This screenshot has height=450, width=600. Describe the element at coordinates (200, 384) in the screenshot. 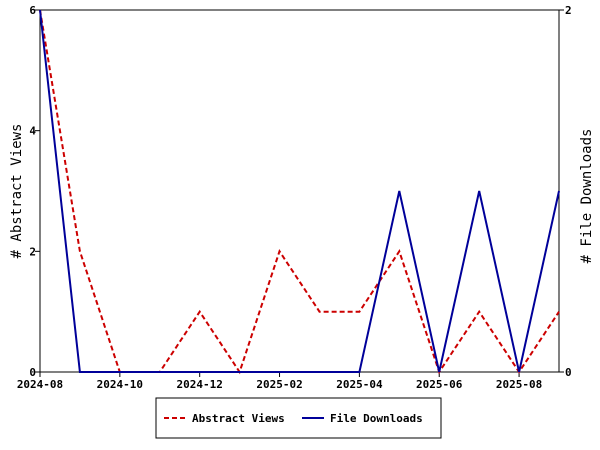

I see `x-tick-label-2024-12: 2024-12` at that location.